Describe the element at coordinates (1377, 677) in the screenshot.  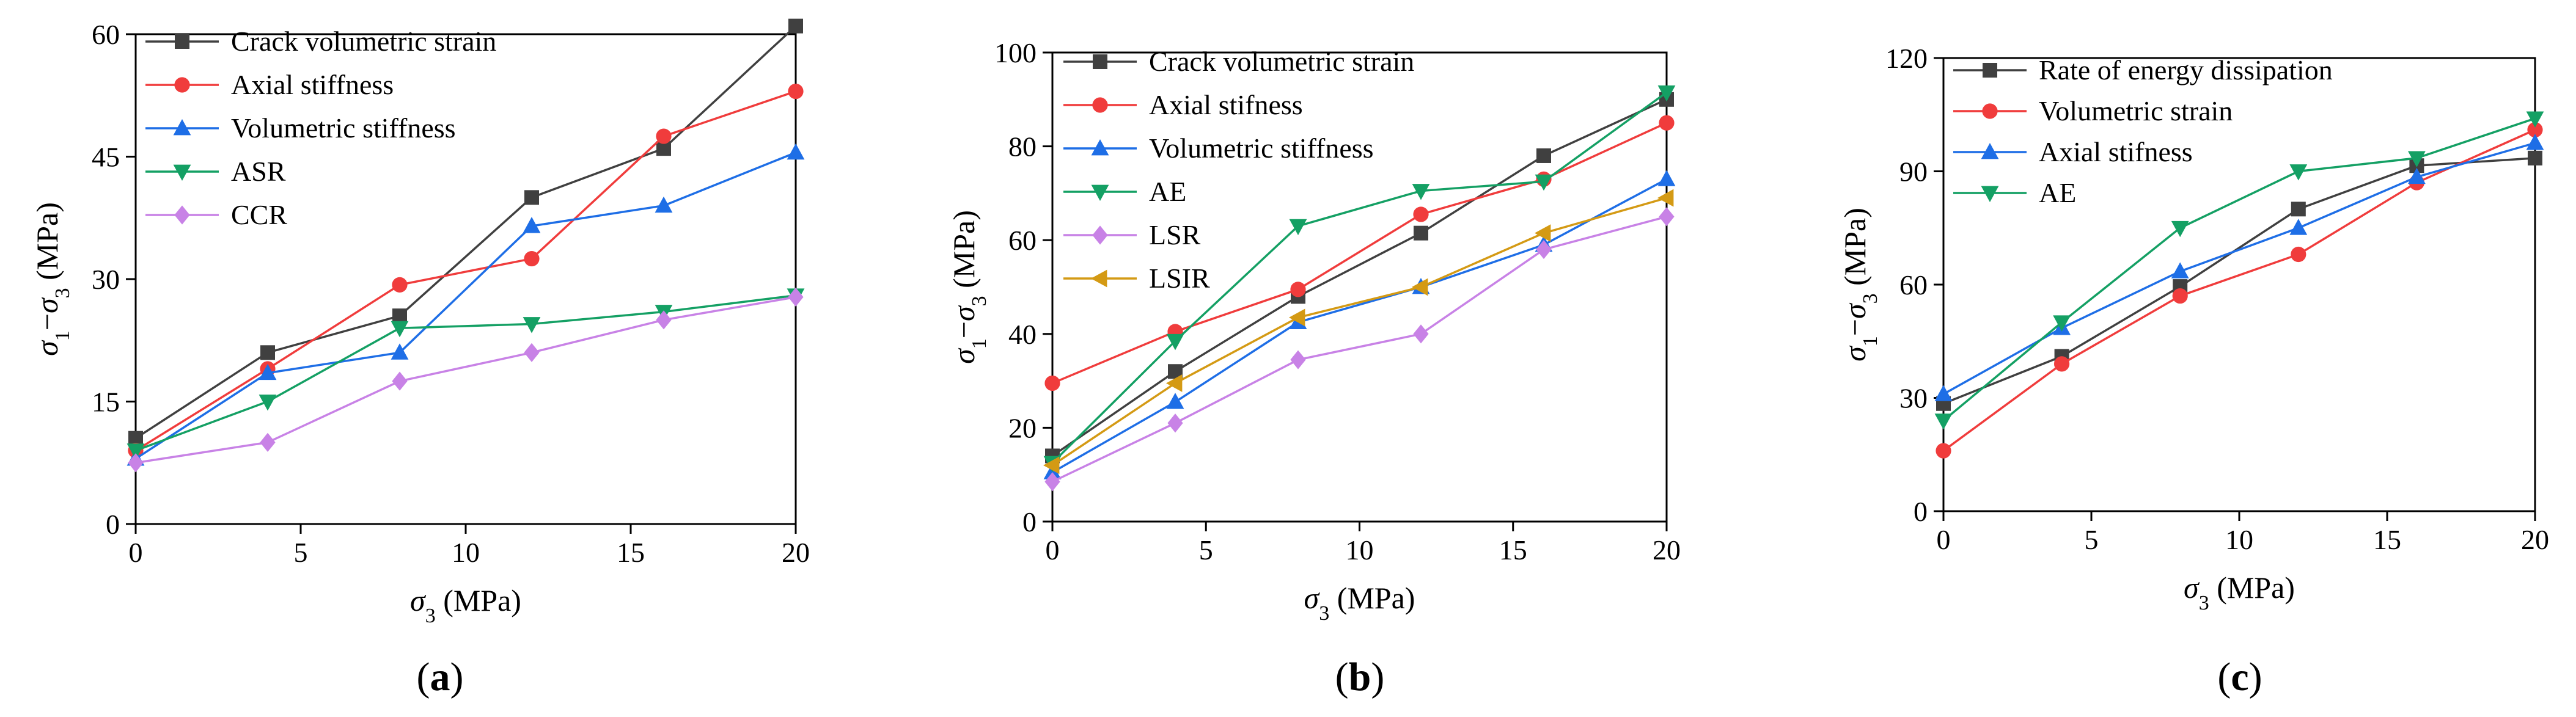
I see `panel-label-paren: )` at that location.